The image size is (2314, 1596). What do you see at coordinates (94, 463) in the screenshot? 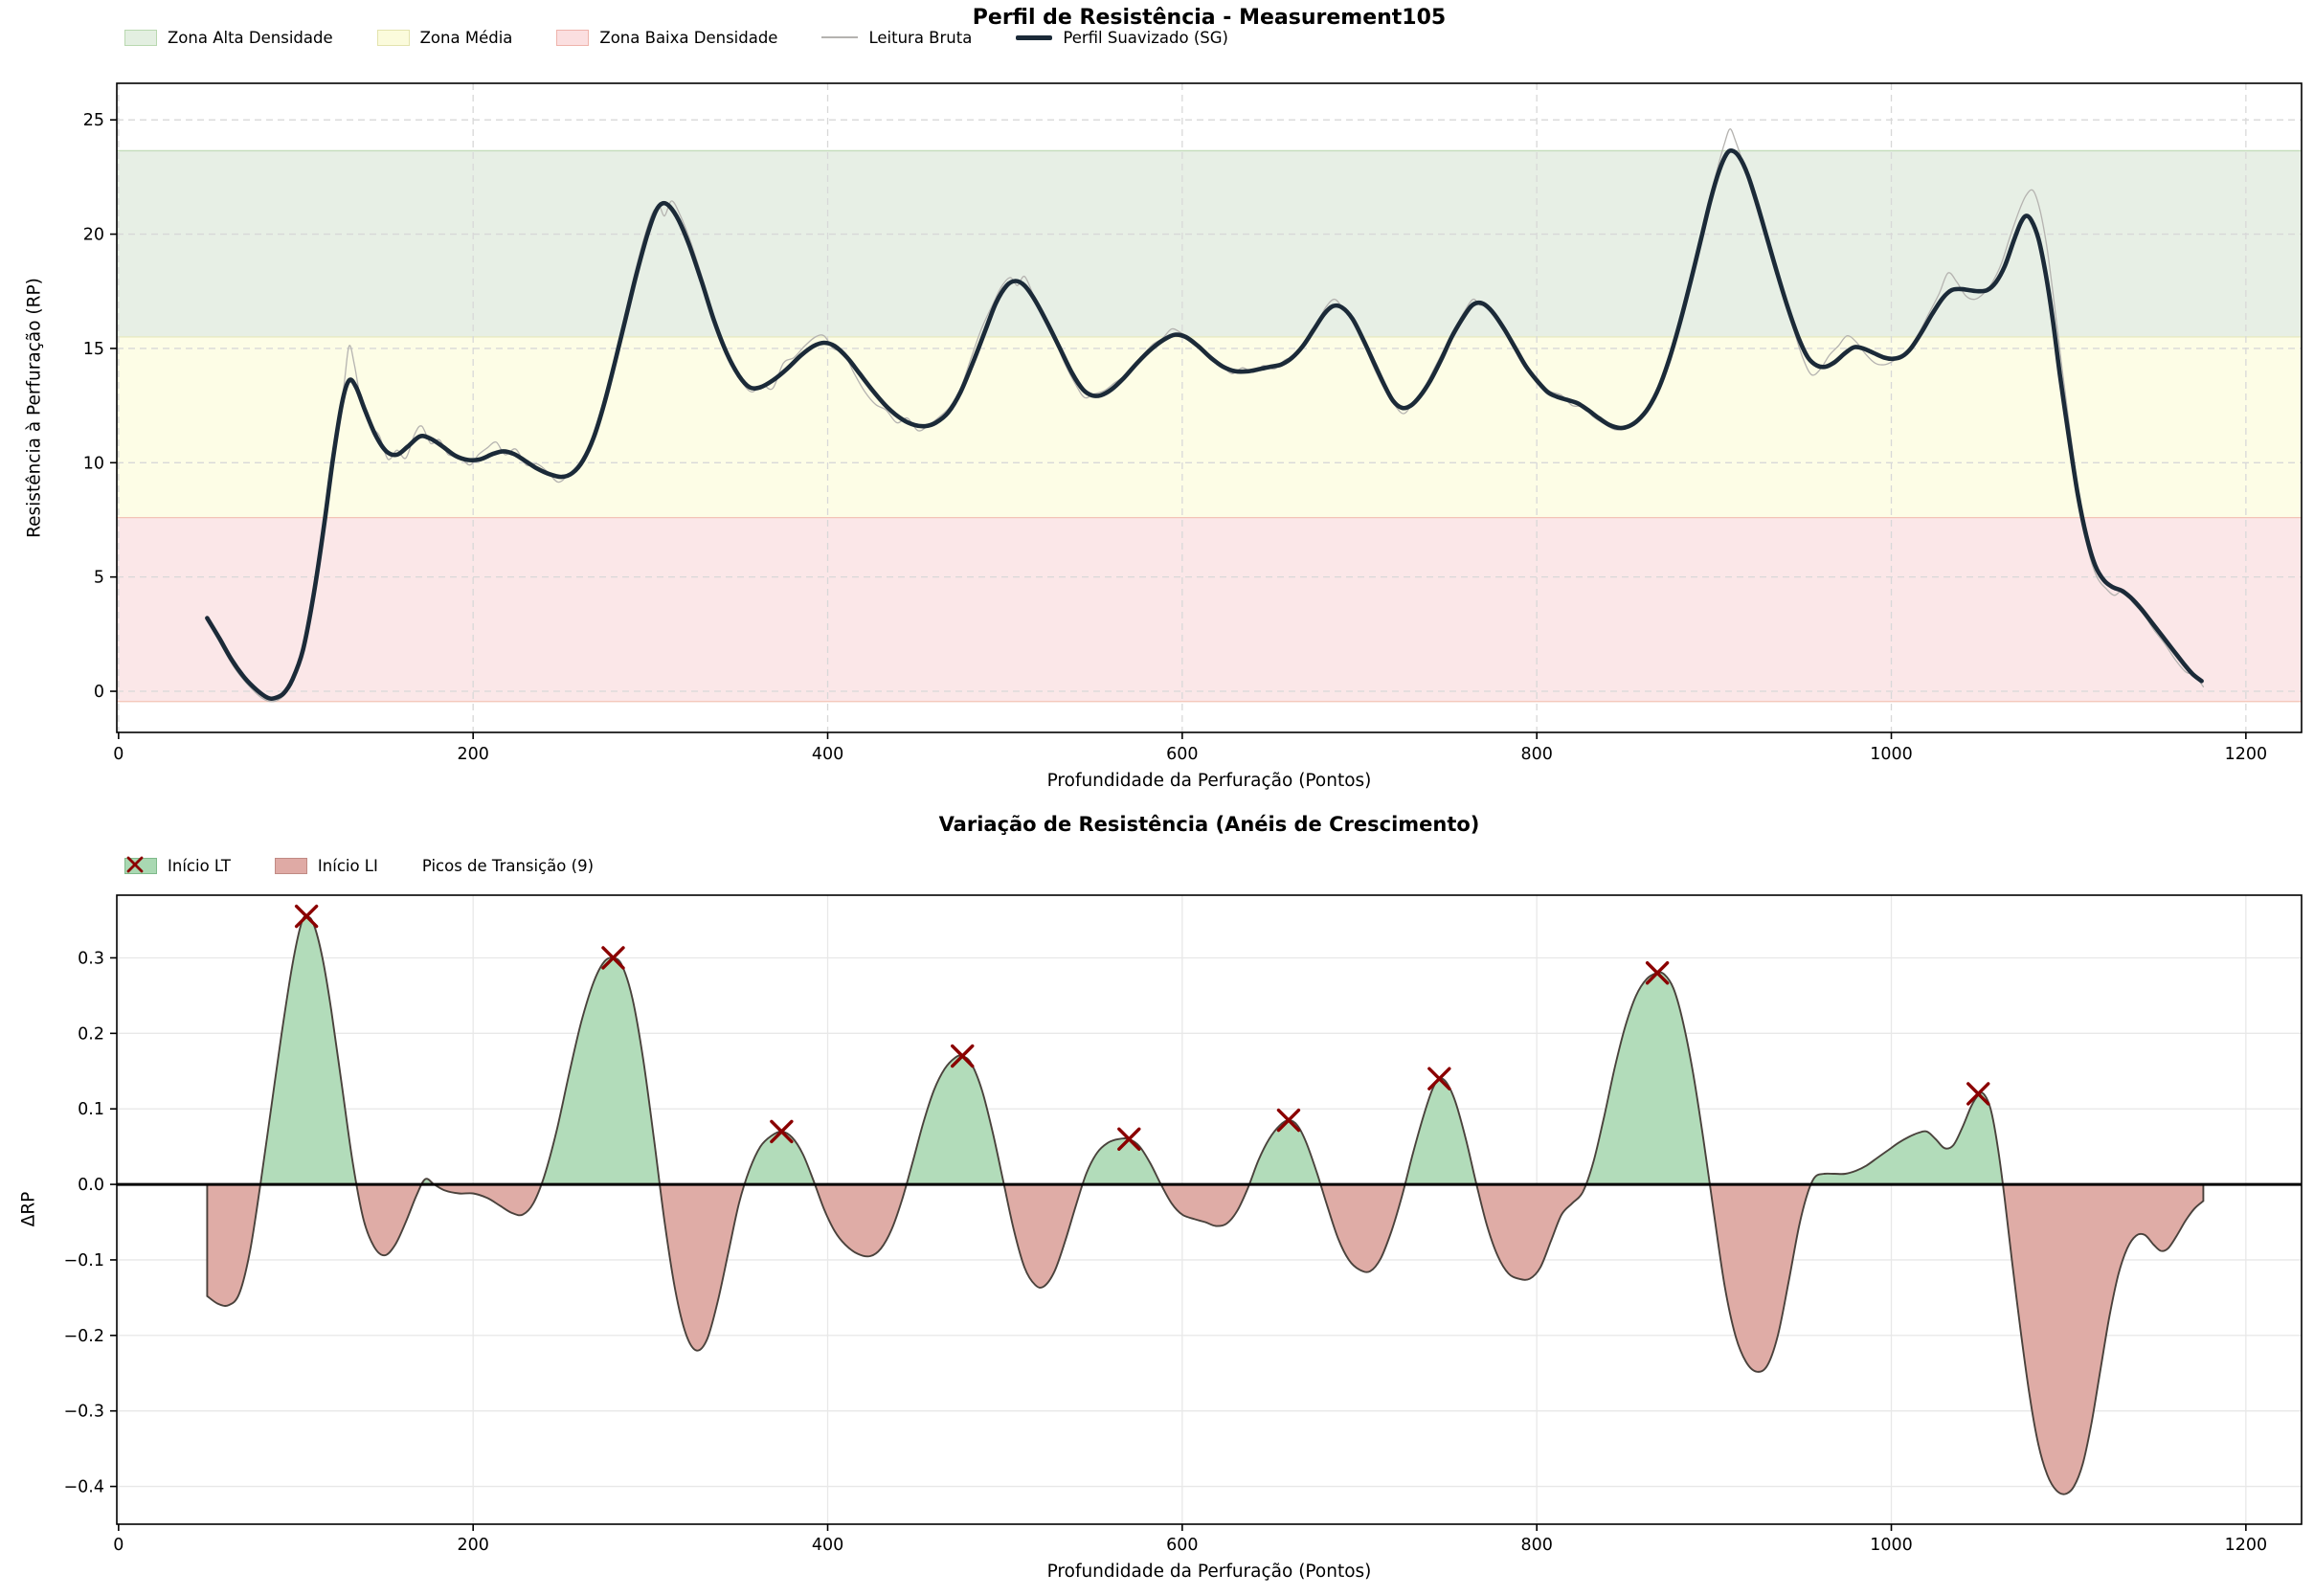
I see `y-tick-label: 10` at bounding box center [94, 463].